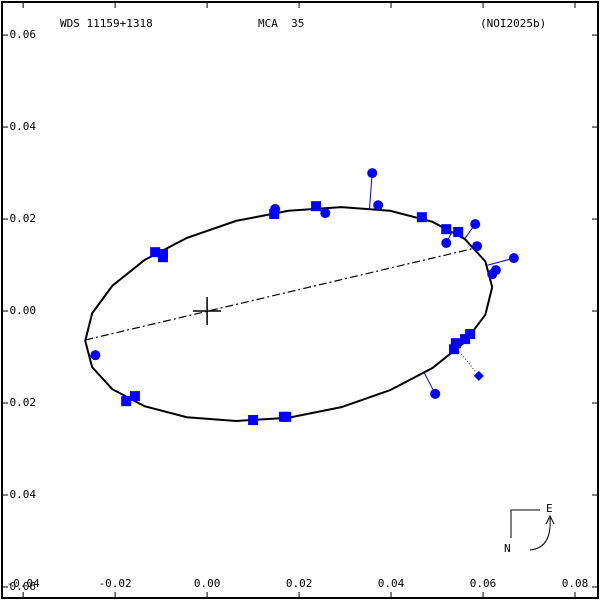 This screenshot has height=600, width=600. Describe the element at coordinates (540, 534) in the screenshot. I see `compass-arrow` at that location.